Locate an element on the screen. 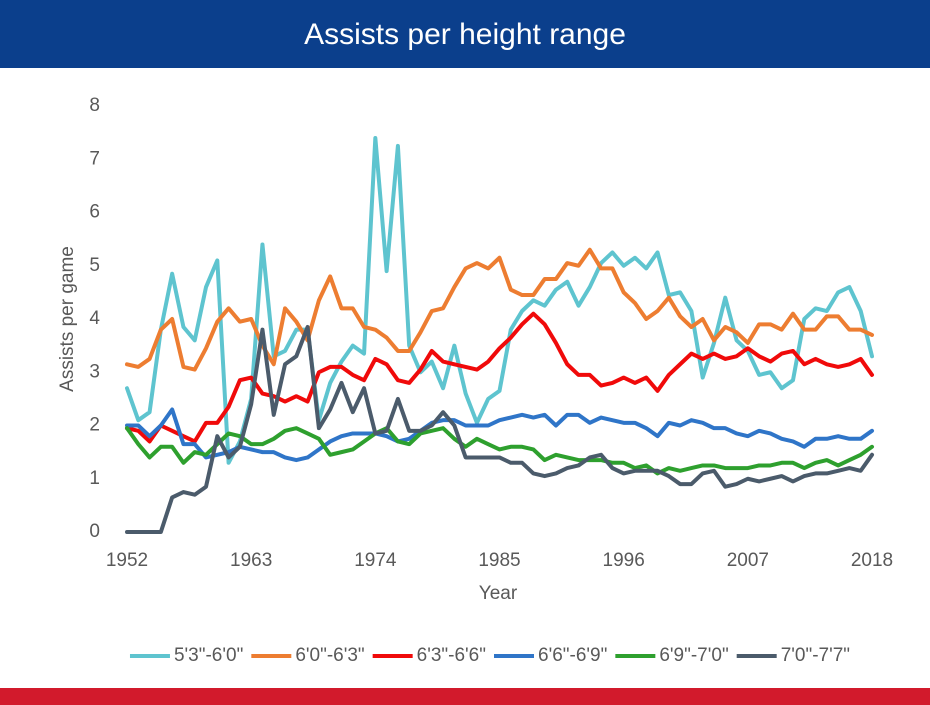 This screenshot has width=930, height=705. y-tick-label: 3 is located at coordinates (94, 371).